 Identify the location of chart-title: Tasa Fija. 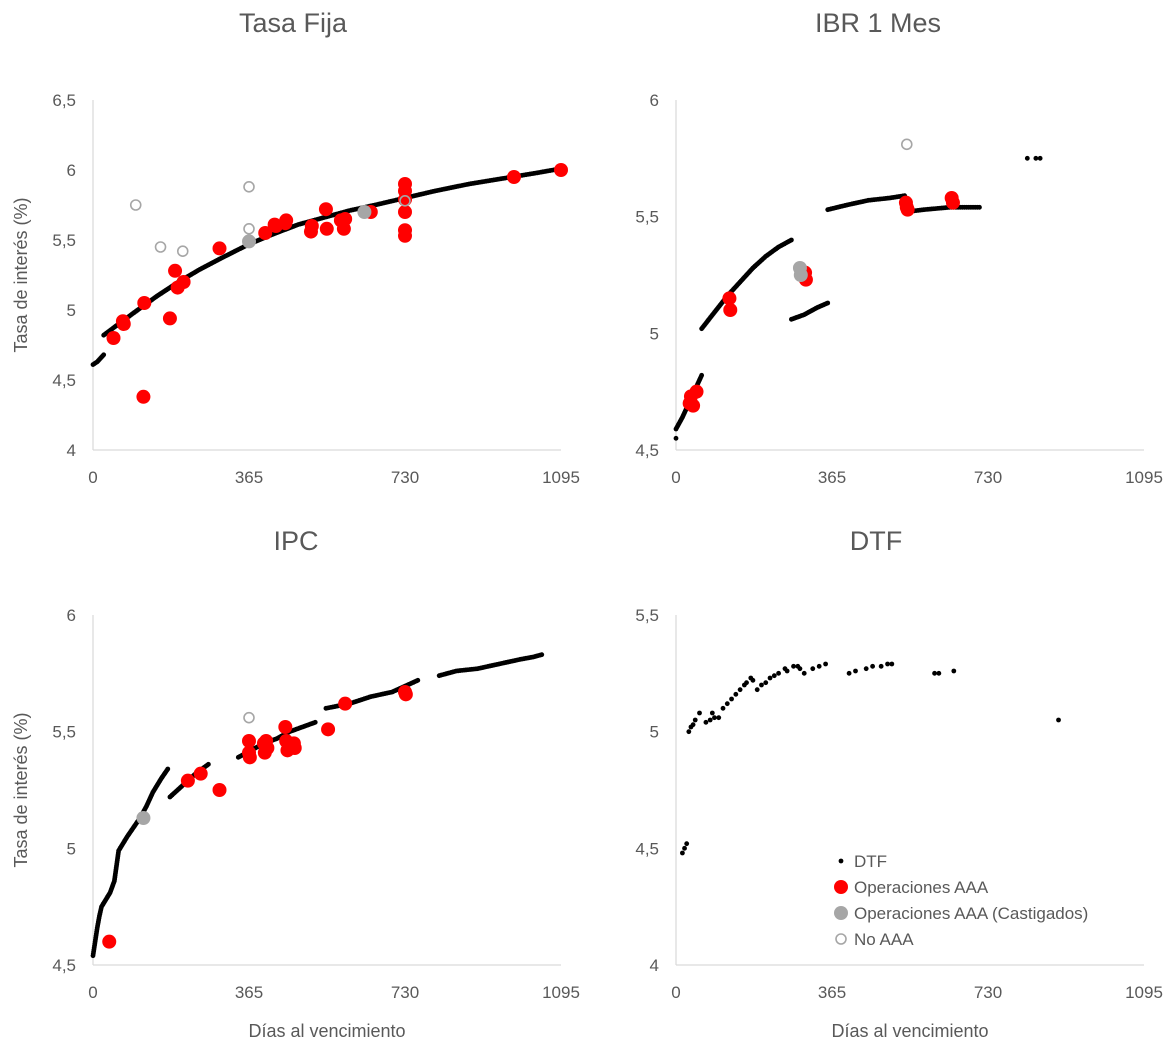
(293, 23).